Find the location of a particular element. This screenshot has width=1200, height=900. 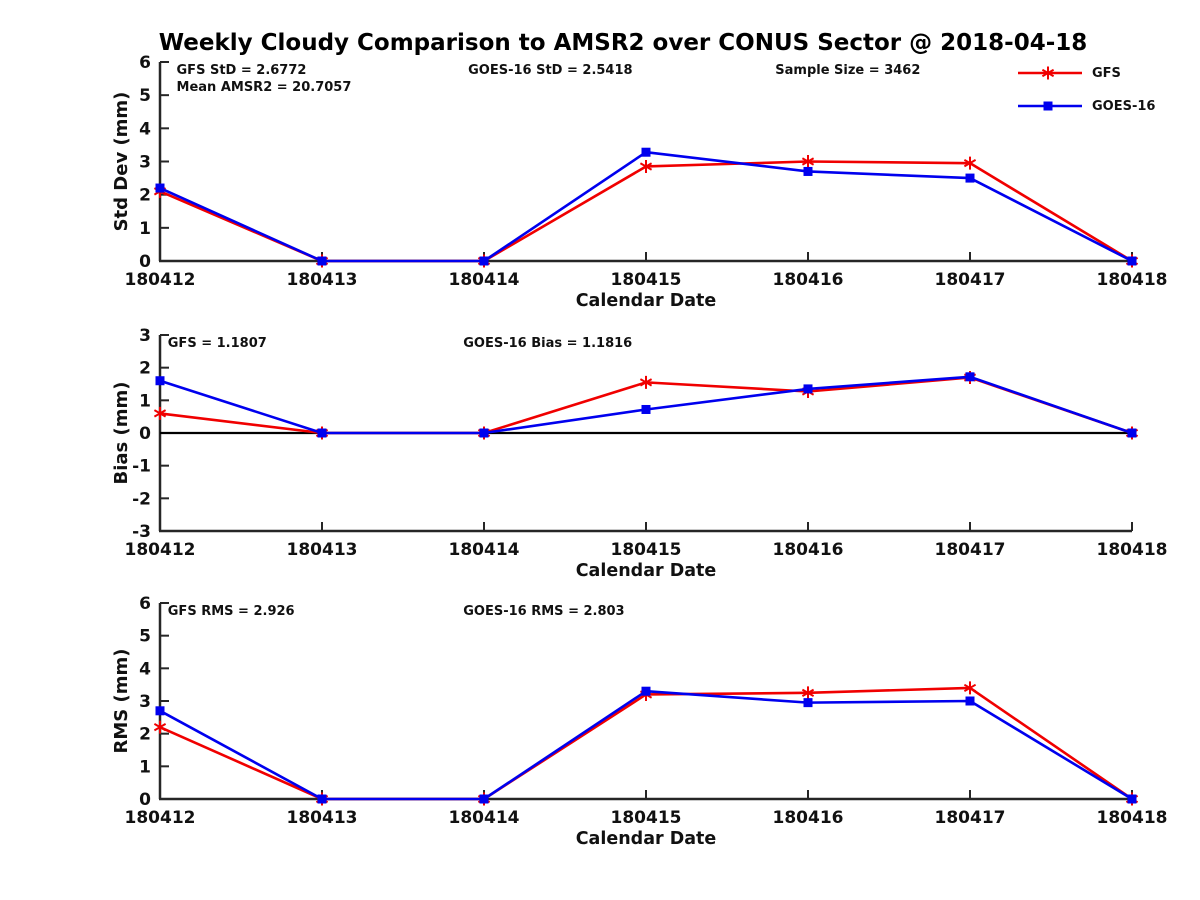

y-axis-label: RMS (mm) is located at coordinates (121, 701).